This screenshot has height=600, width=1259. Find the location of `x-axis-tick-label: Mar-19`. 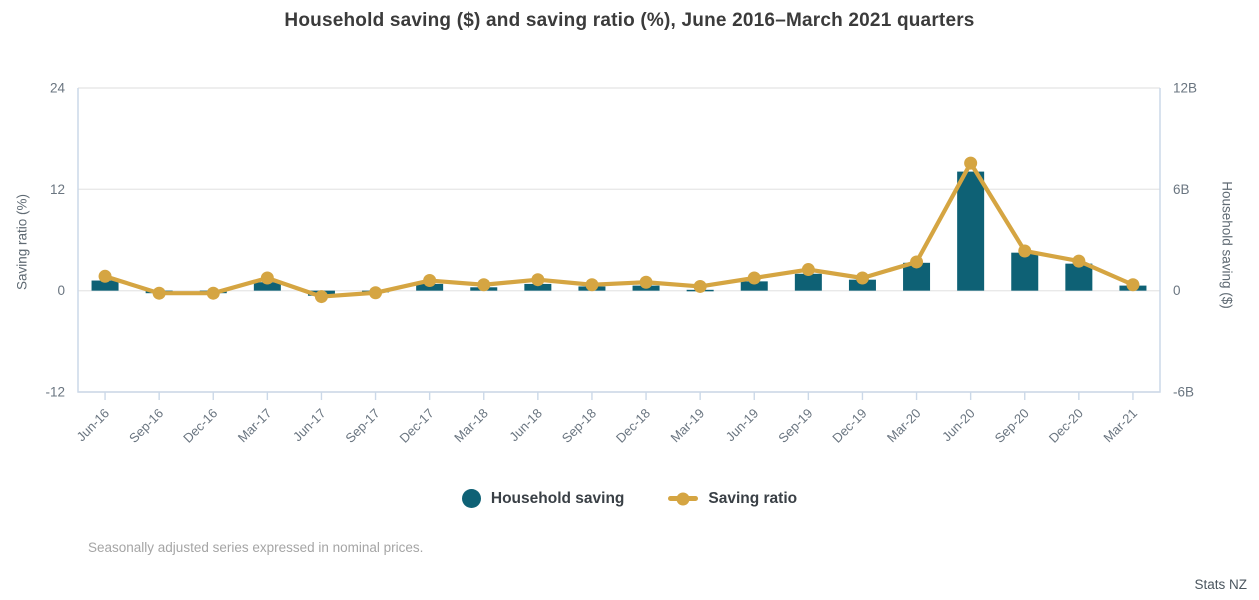

x-axis-tick-label: Mar-19 is located at coordinates (688, 426).